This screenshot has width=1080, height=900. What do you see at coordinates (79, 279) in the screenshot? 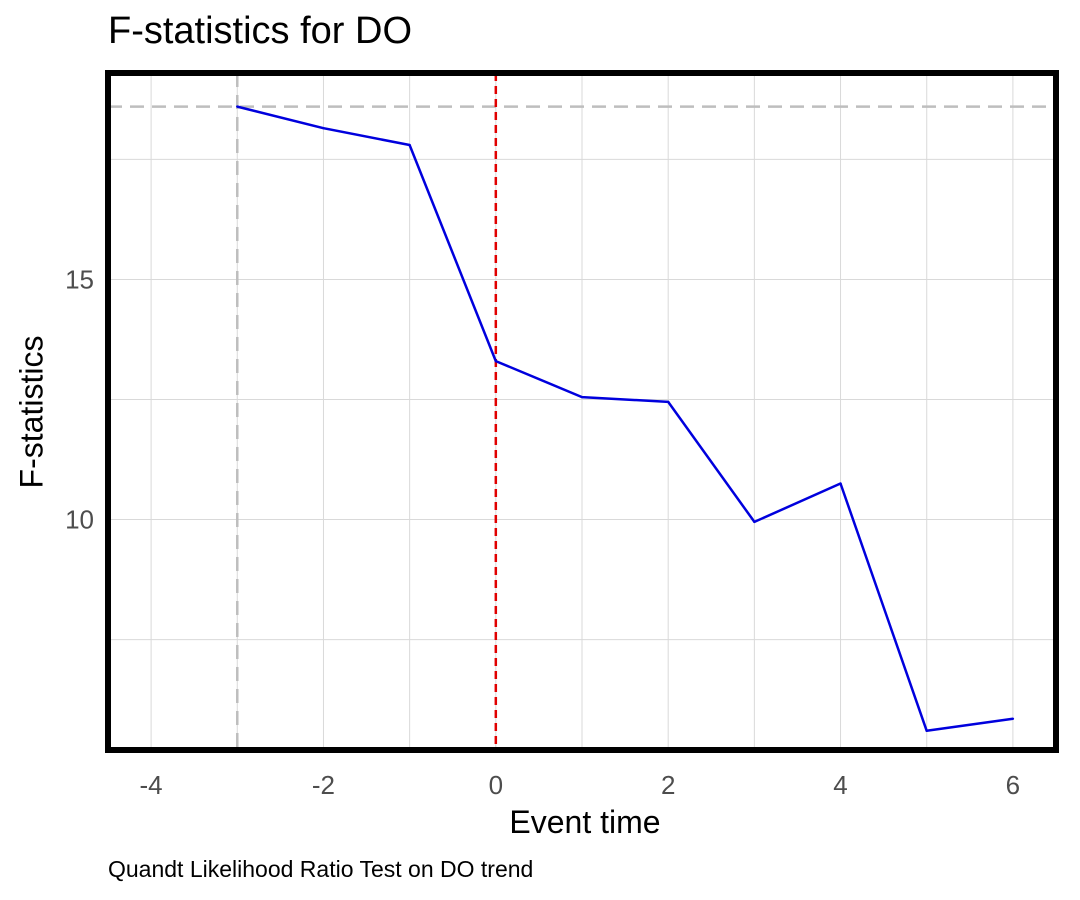
I see `y-tick-label: 15` at bounding box center [79, 279].